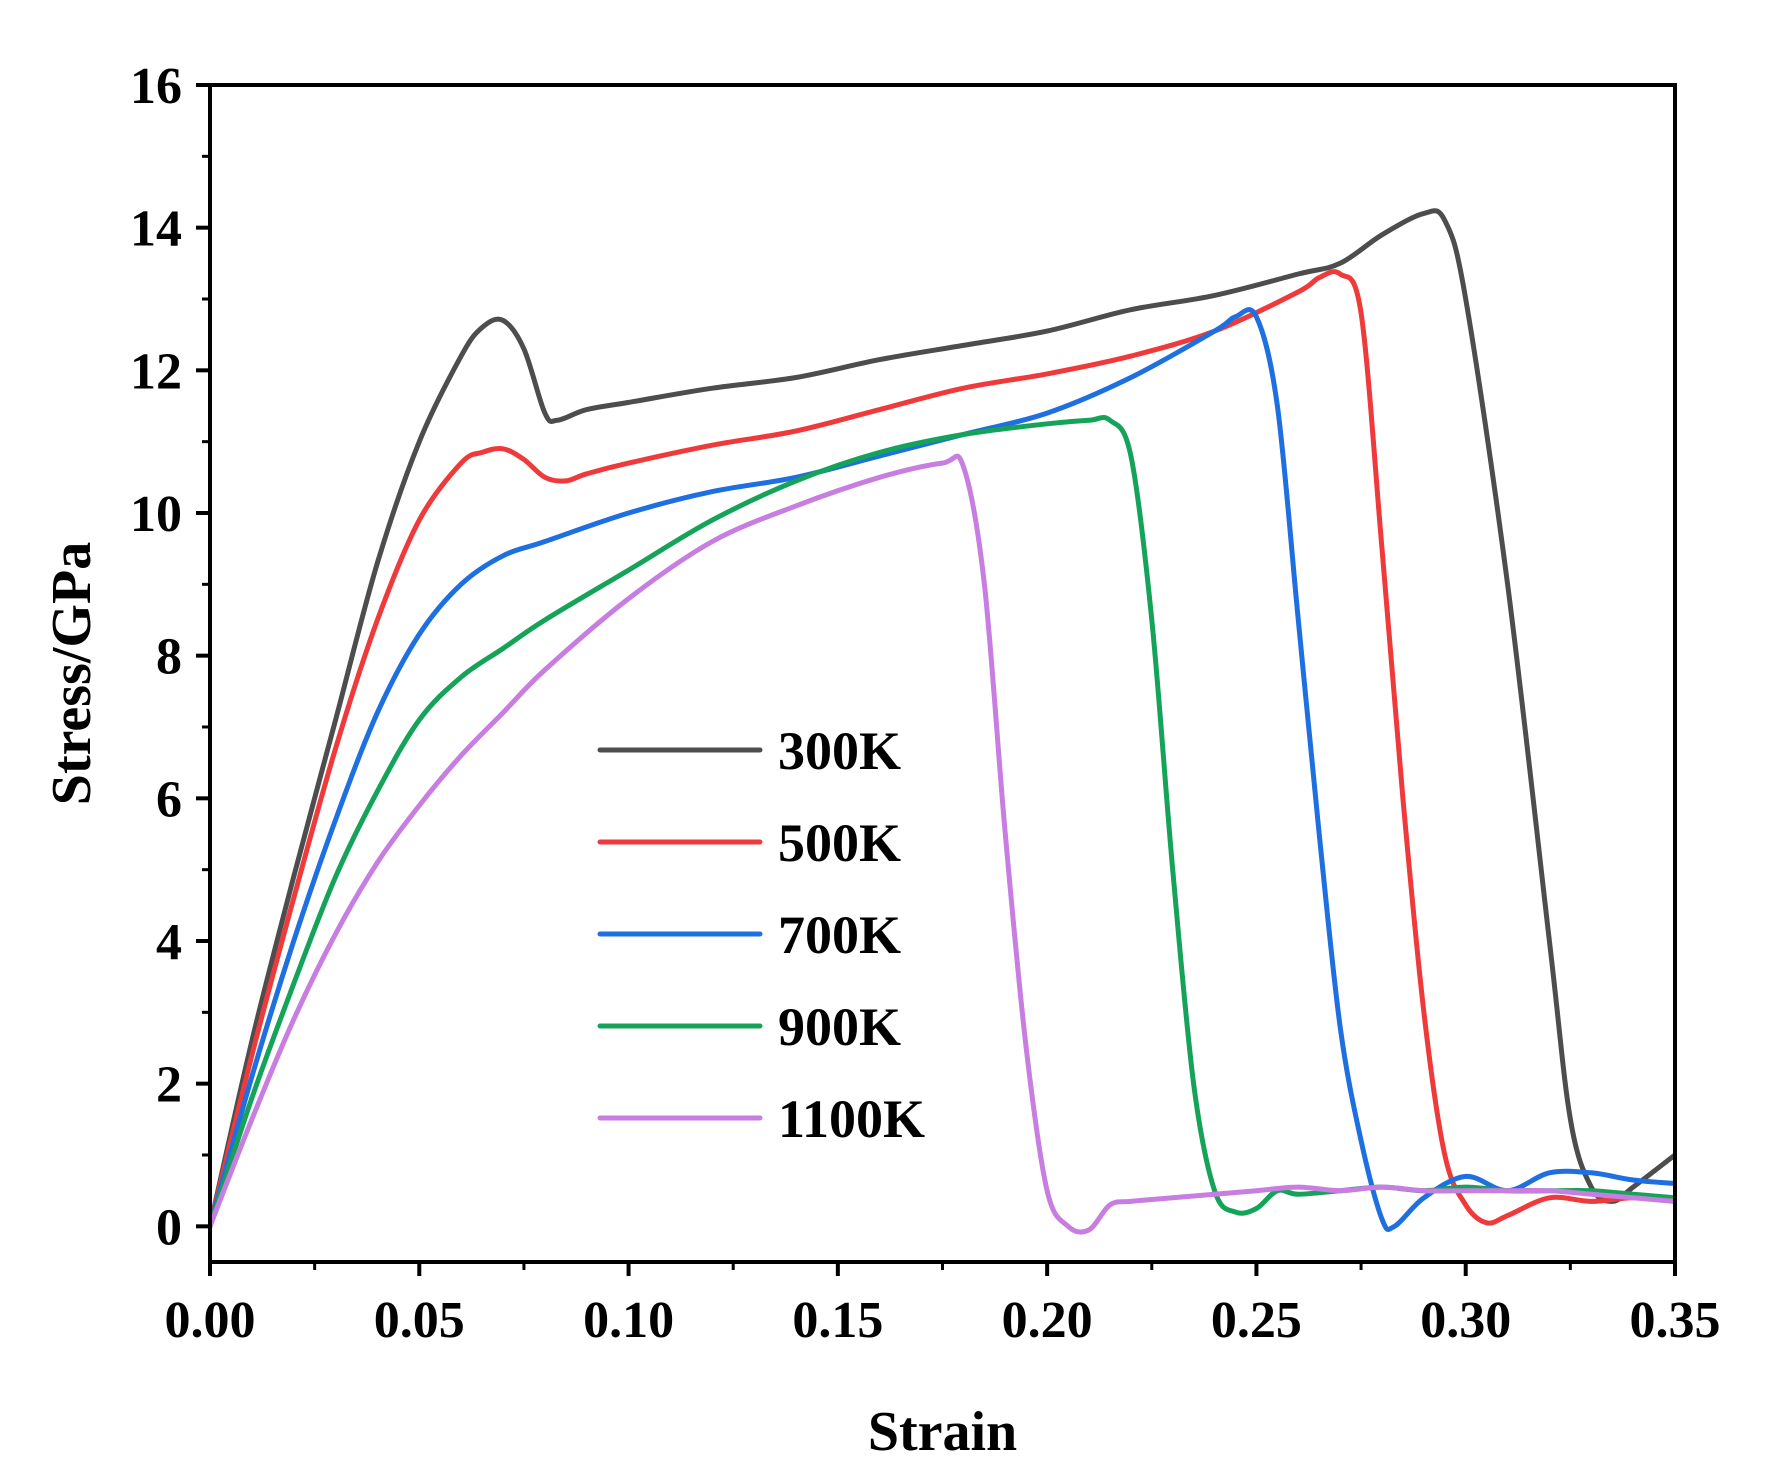 The width and height of the screenshot is (1769, 1484). Describe the element at coordinates (943, 1305) in the screenshot. I see `x-axis: 0.00 0.05 0.10 0.15 0.20 0.25 0.30 0.35` at that location.